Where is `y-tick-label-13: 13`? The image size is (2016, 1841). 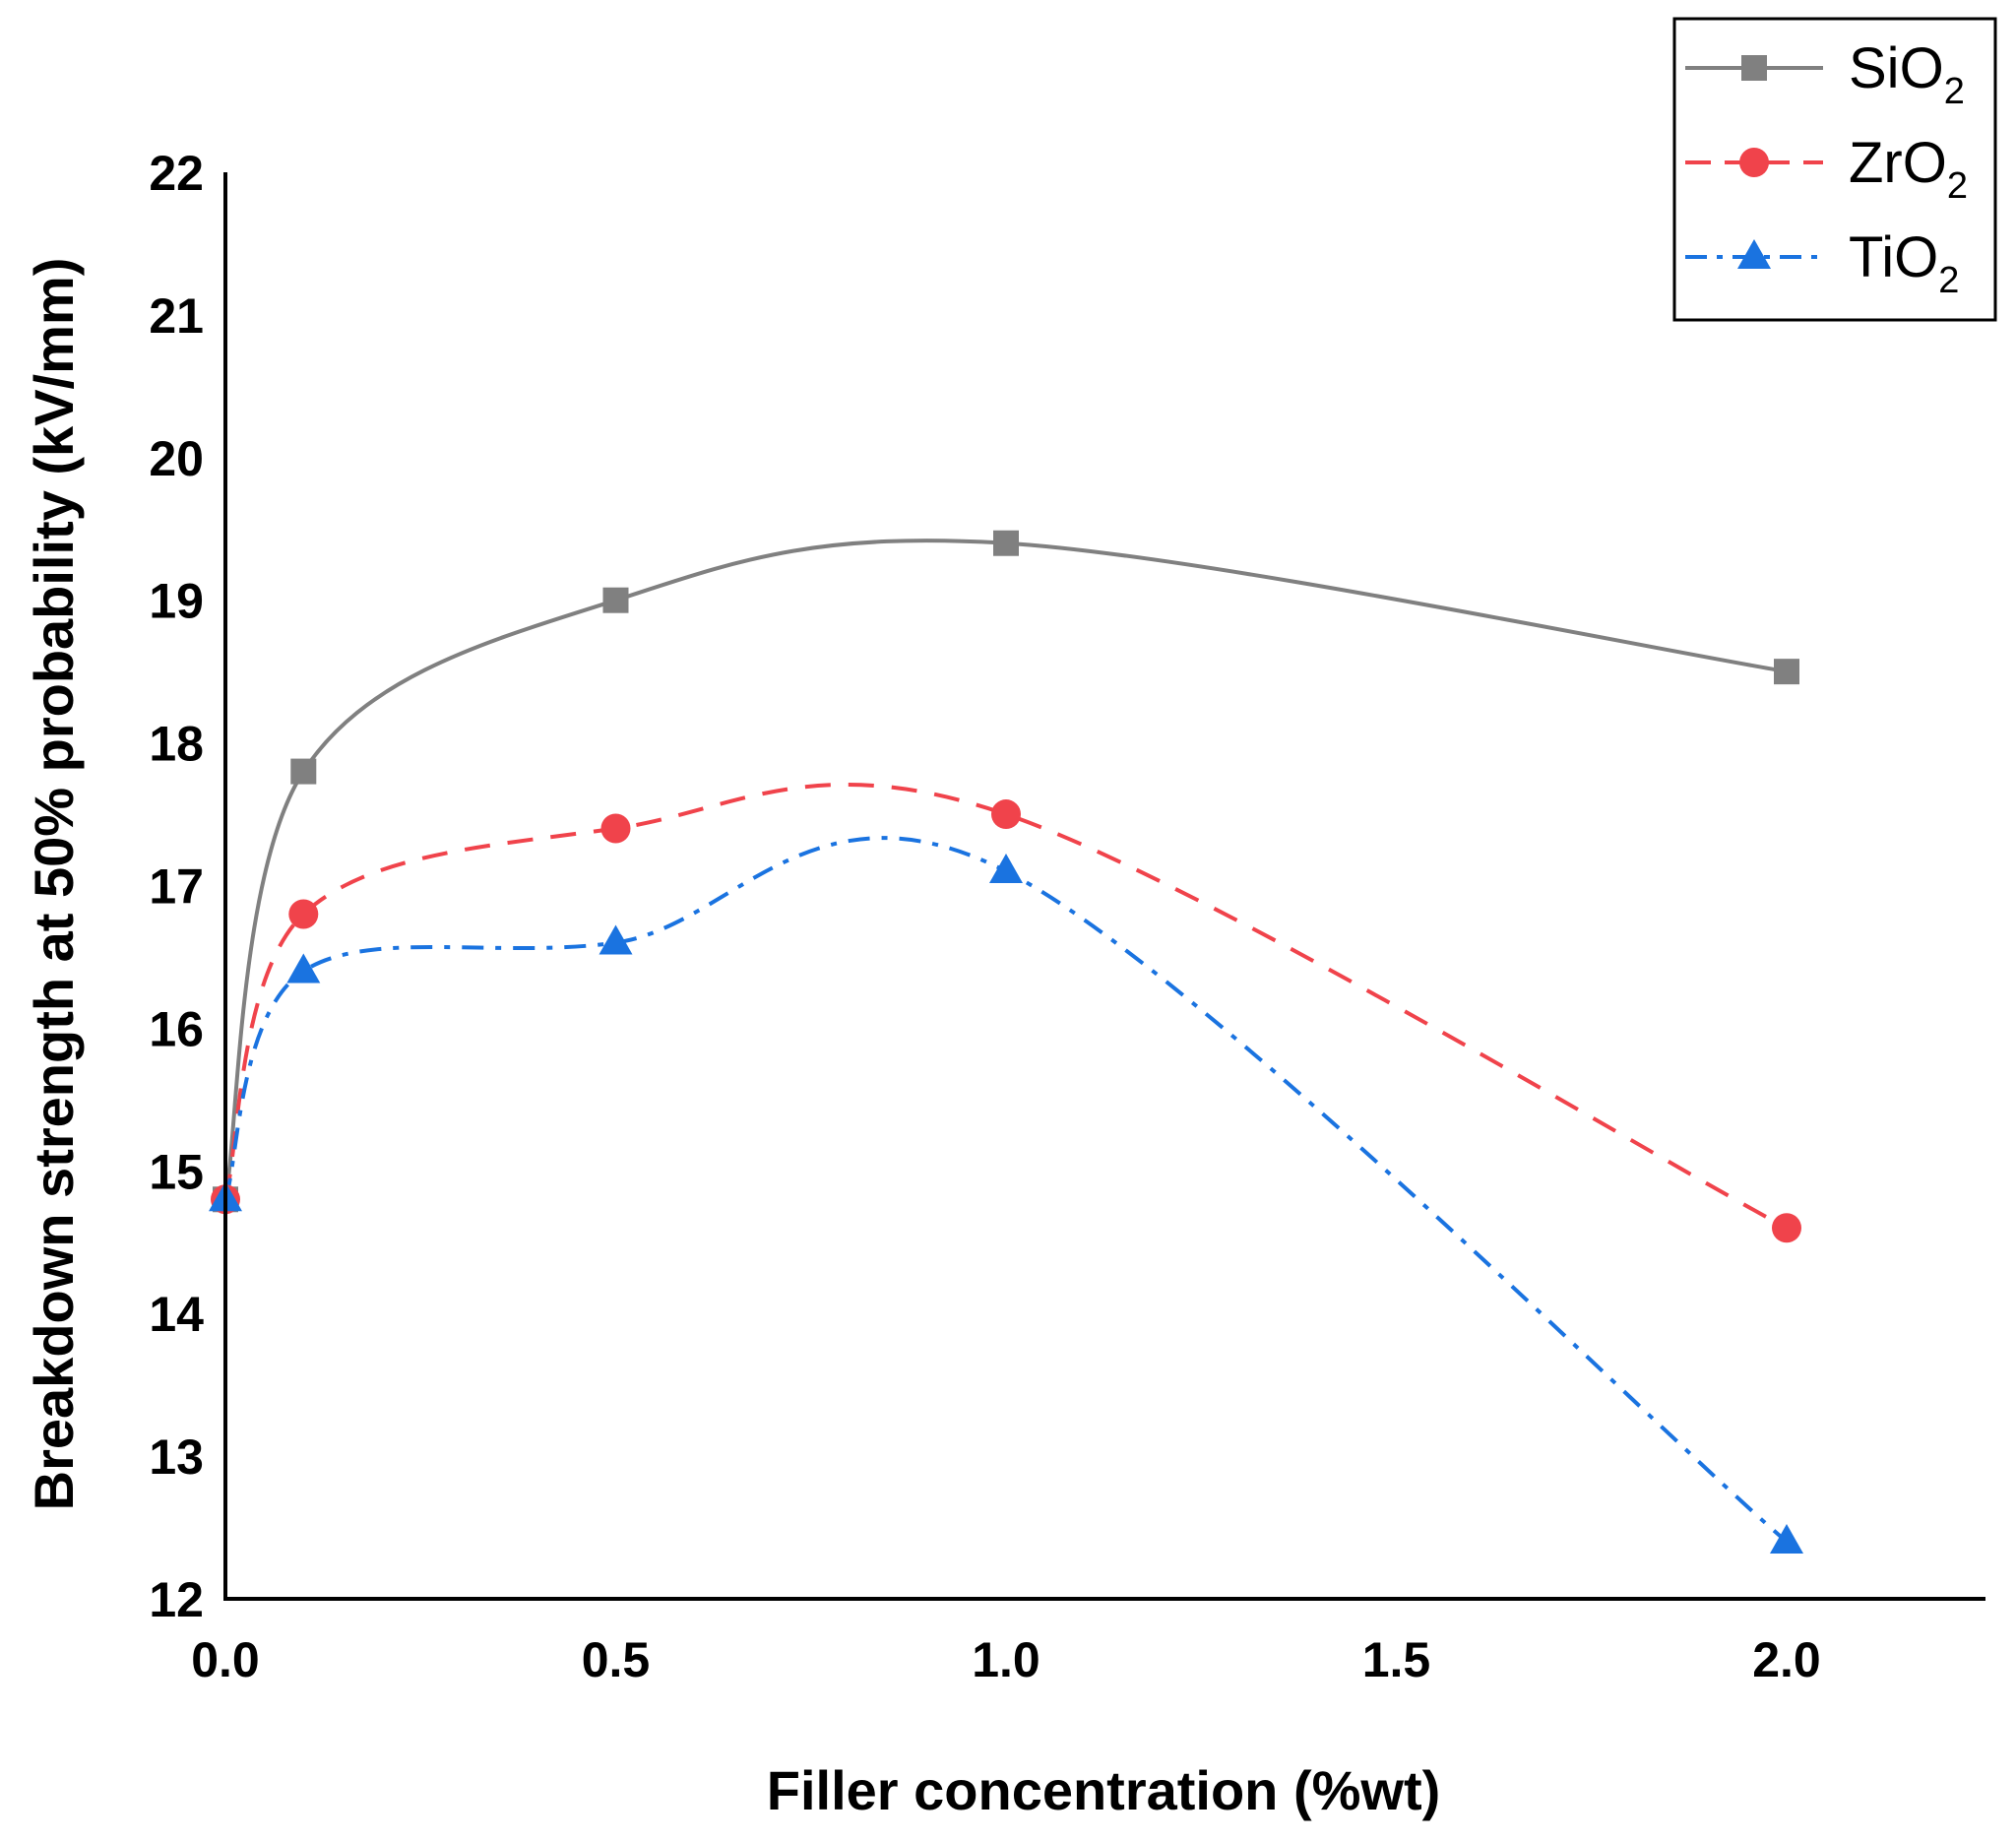
y-tick-label-13: 13 is located at coordinates (176, 1457).